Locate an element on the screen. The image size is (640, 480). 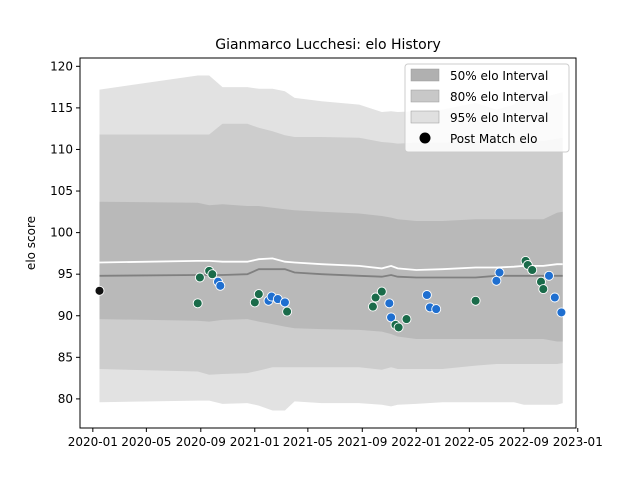
x-tick-label: 2022-01 is located at coordinates (416, 442).